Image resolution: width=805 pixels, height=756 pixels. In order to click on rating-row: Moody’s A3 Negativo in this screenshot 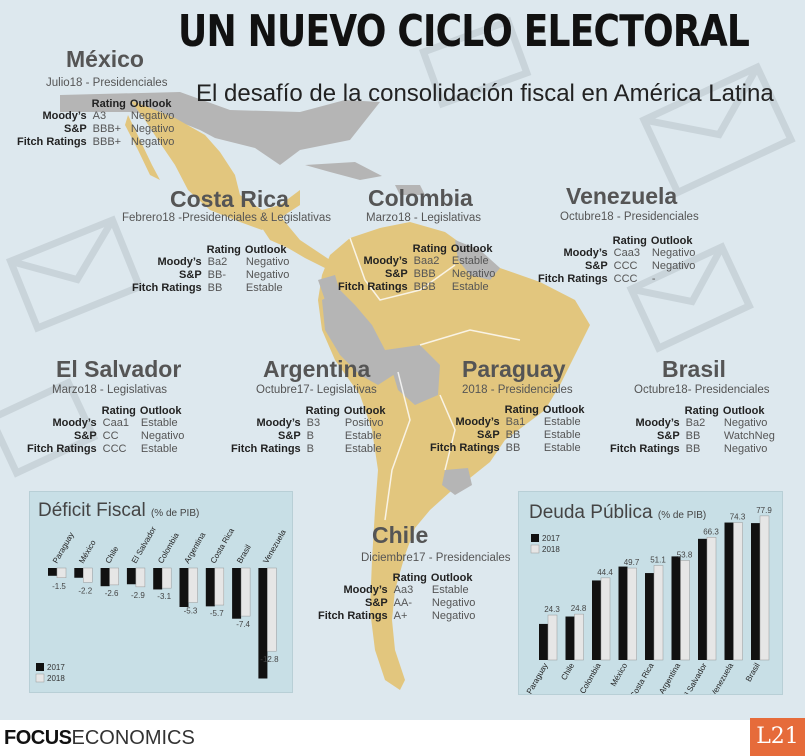, I will do `click(95, 116)`.